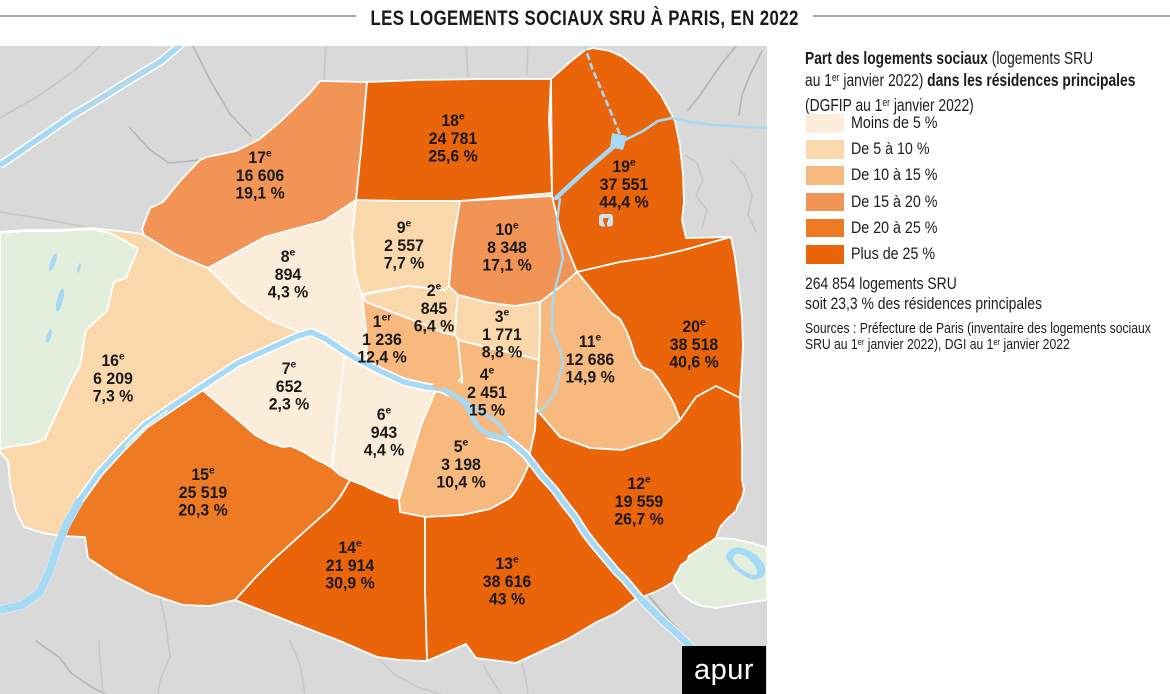  What do you see at coordinates (434, 309) in the screenshot?
I see `svg-text: 845` at bounding box center [434, 309].